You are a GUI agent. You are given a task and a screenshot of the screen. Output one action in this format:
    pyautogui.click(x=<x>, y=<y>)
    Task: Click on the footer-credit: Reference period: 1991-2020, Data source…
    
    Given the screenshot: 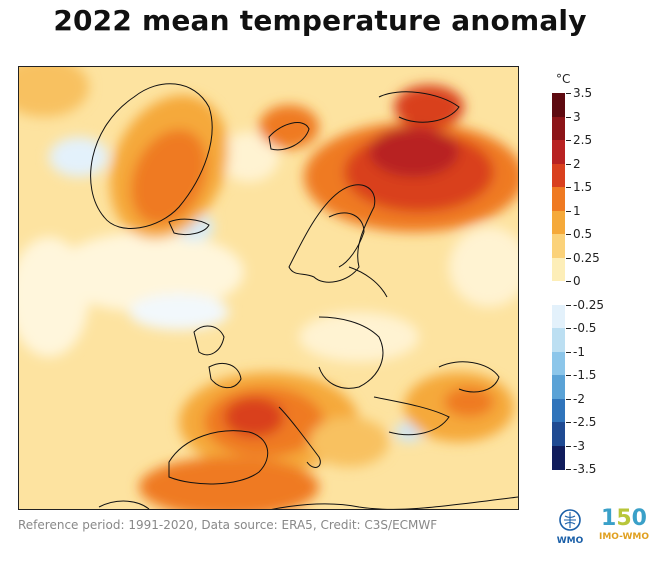 What is the action you would take?
    pyautogui.click(x=228, y=525)
    